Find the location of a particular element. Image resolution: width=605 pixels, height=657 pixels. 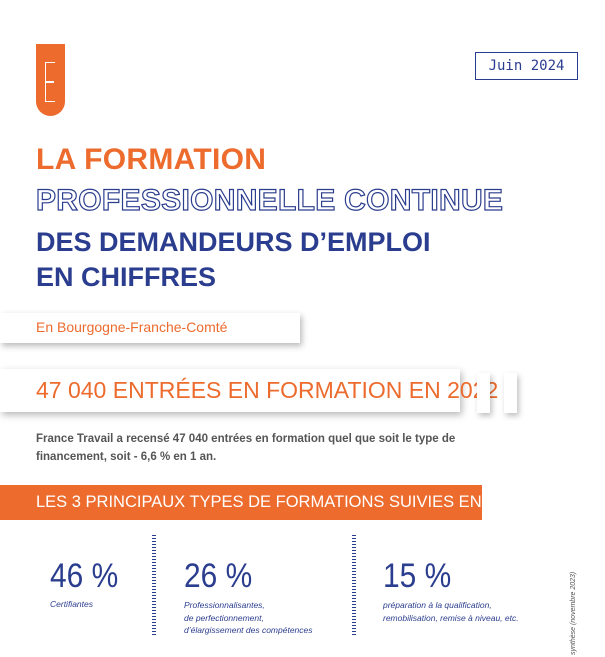

logo-e-icon is located at coordinates (50, 82).